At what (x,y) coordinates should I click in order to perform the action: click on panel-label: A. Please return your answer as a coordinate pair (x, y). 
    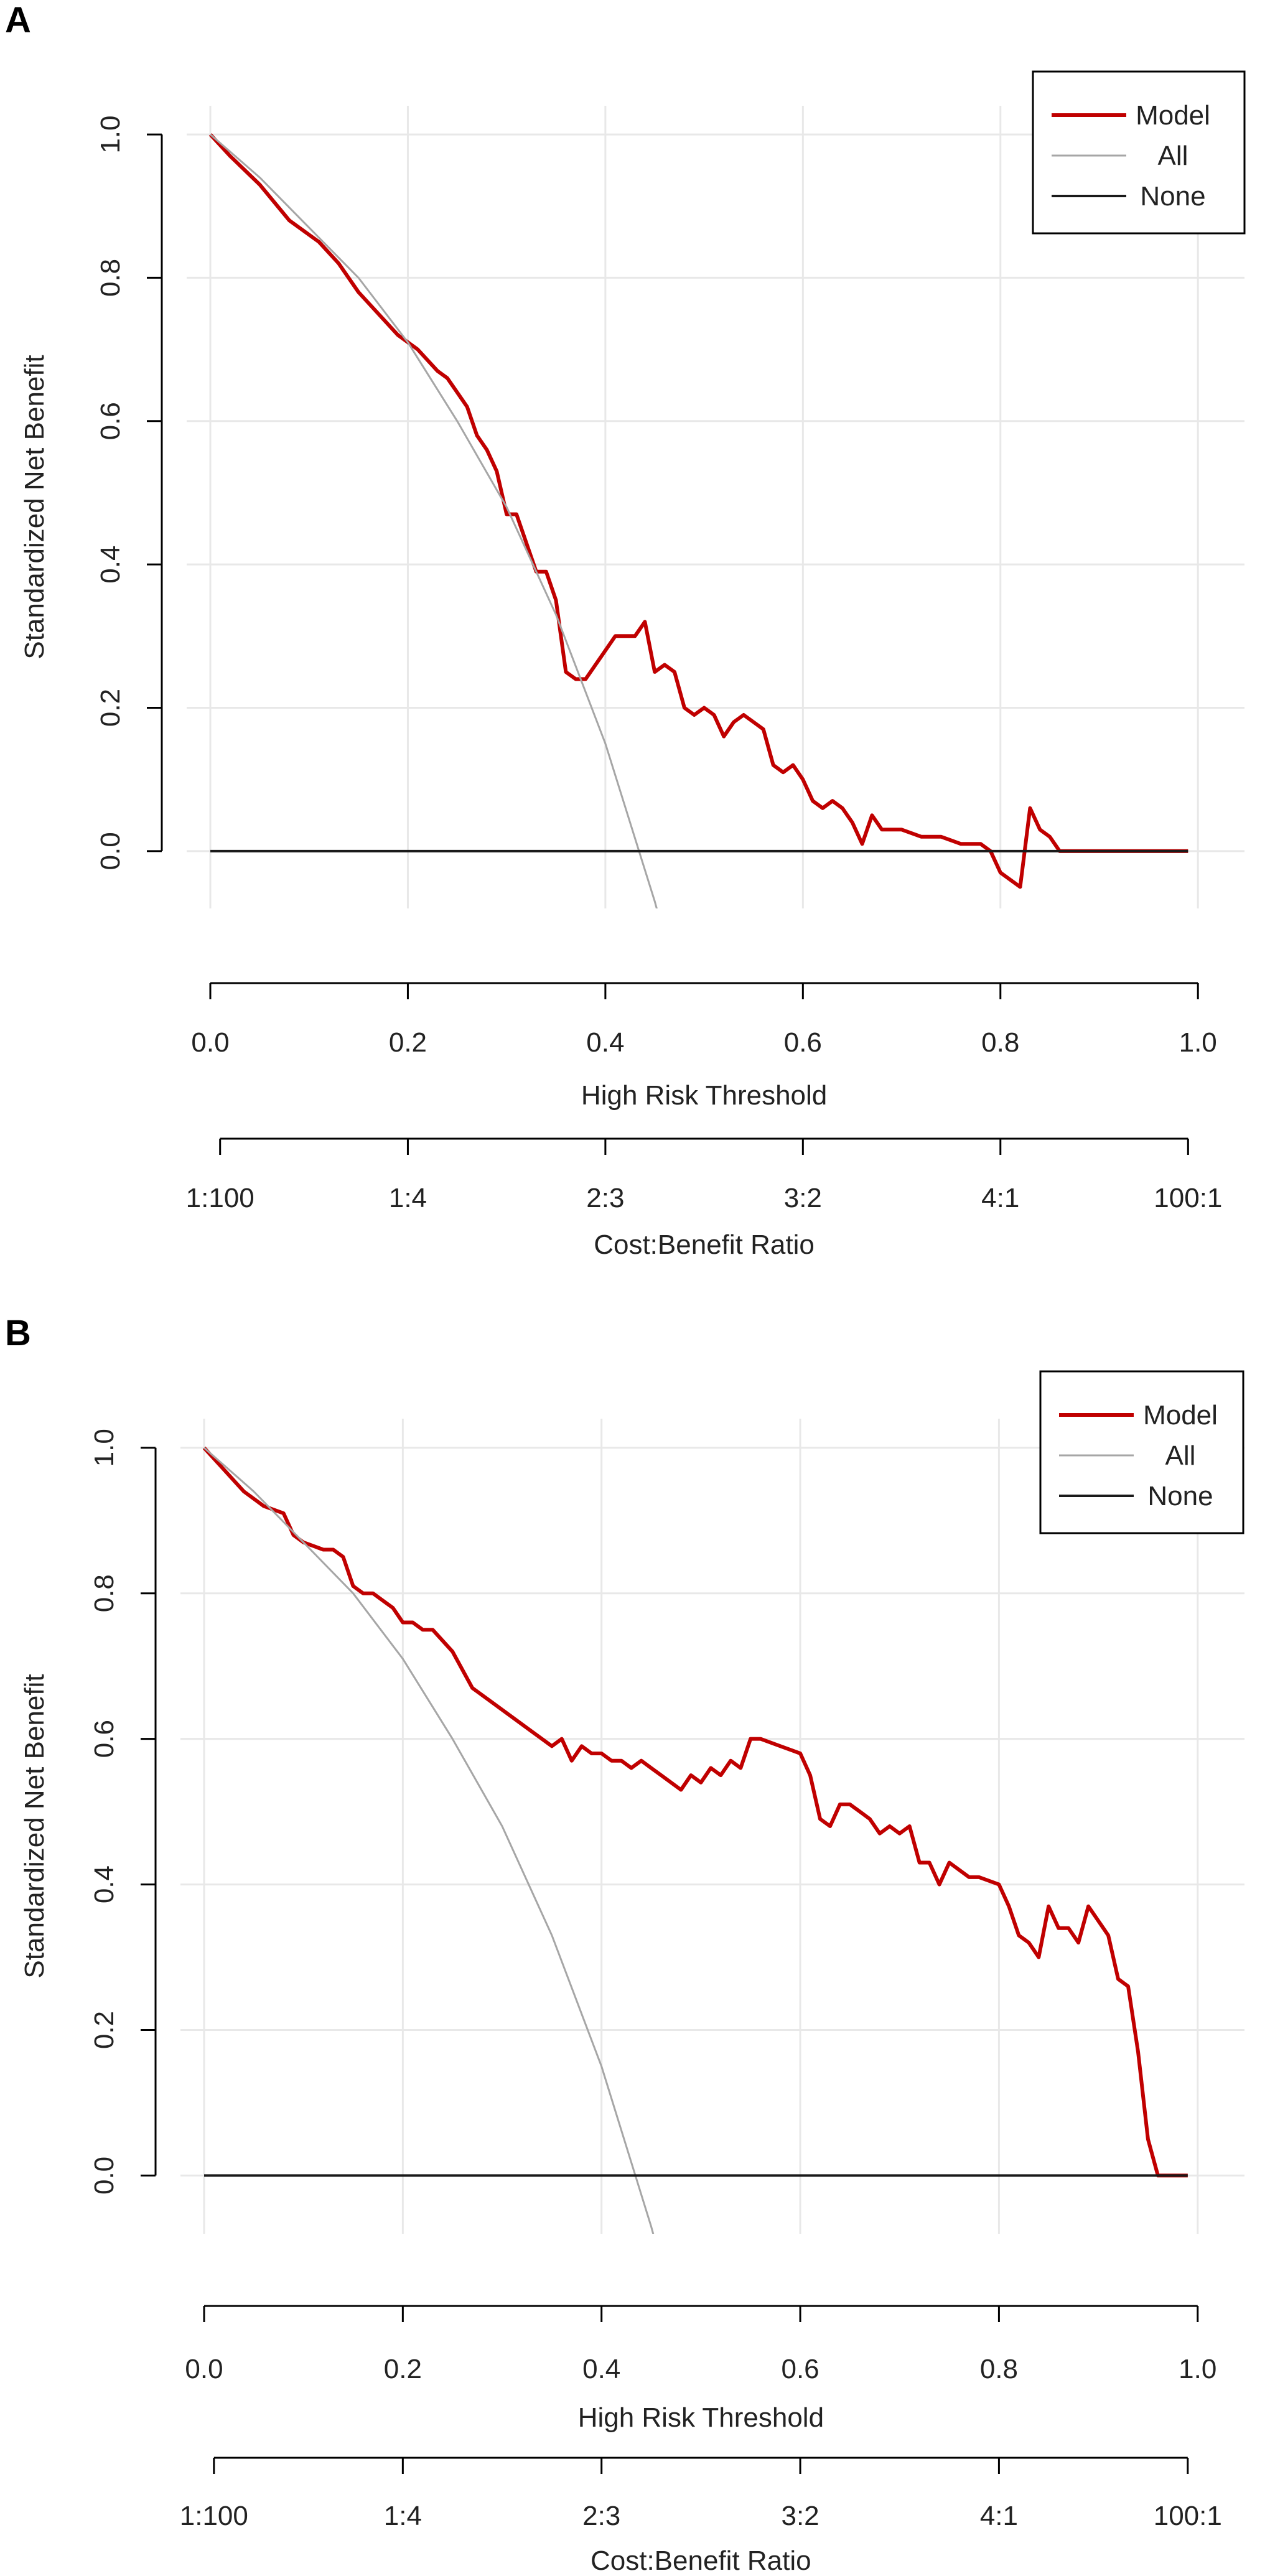
    Looking at the image, I should click on (18, 20).